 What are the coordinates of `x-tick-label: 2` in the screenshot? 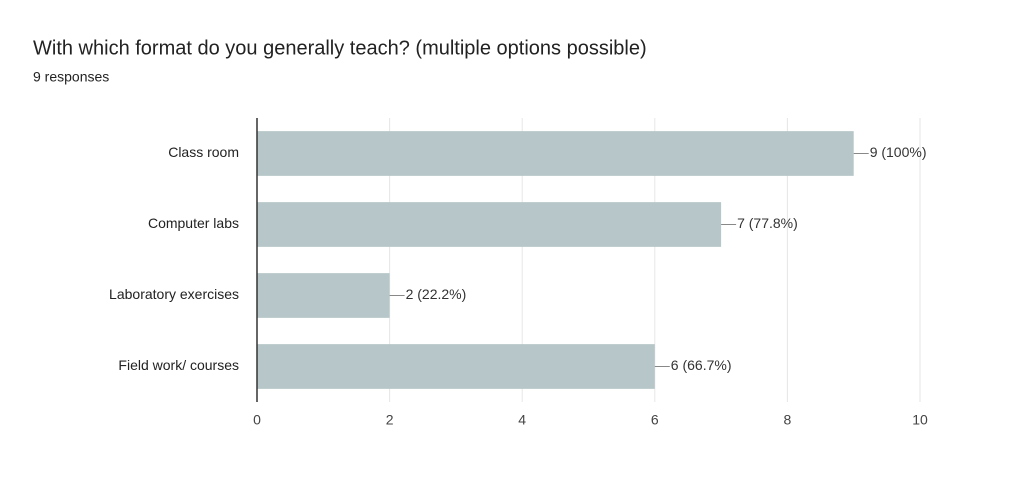 It's located at (390, 420).